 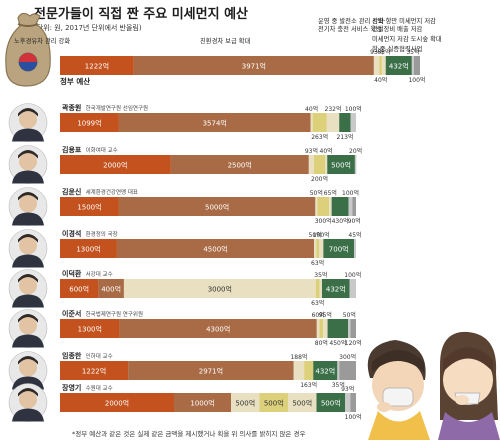 What do you see at coordinates (220, 290) in the screenshot?
I see `bar-label-row5-2: 3000억` at bounding box center [220, 290].